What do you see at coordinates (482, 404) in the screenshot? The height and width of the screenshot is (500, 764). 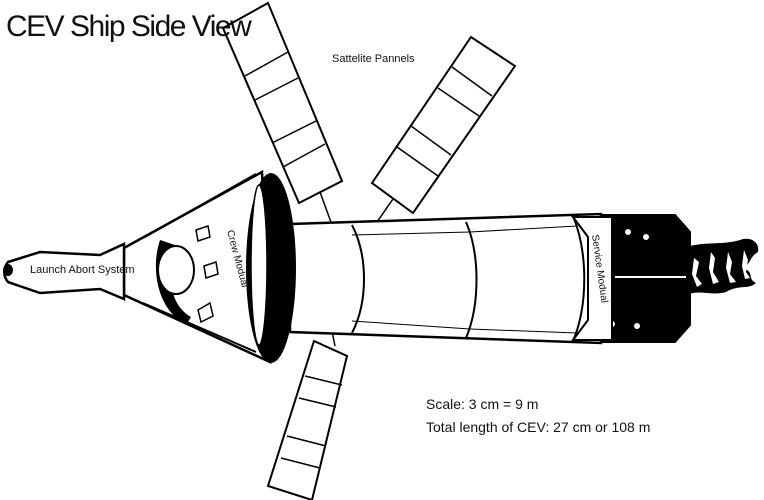 I see `scale-note: Scale: 3 cm = 9 m` at bounding box center [482, 404].